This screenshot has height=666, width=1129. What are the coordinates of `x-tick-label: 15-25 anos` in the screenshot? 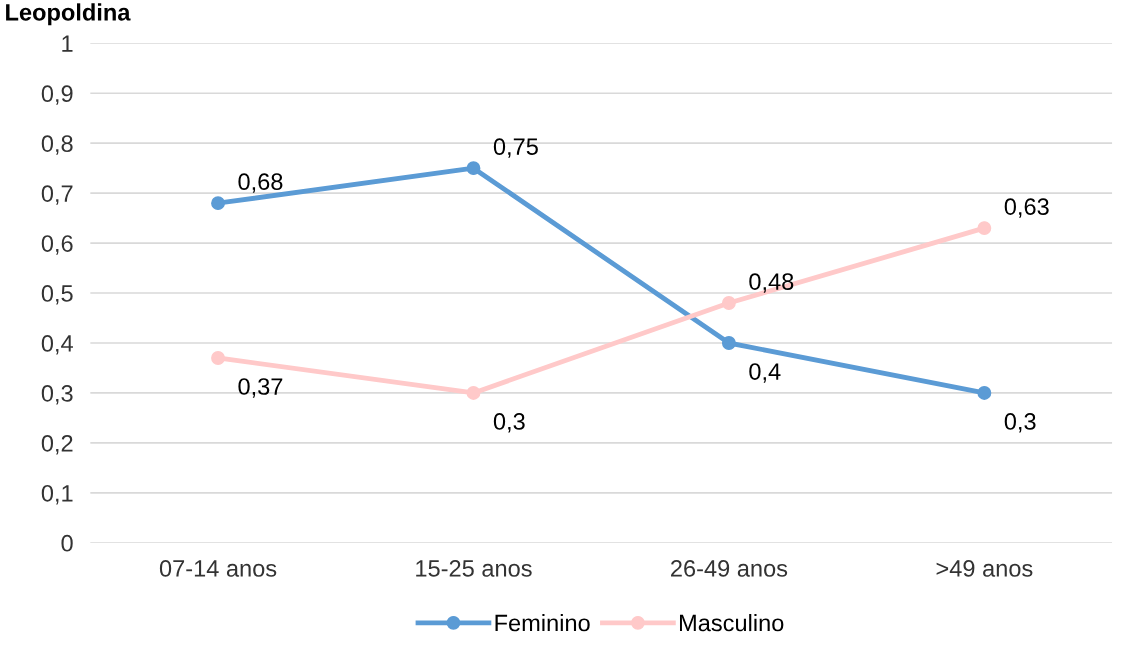 It's located at (474, 568).